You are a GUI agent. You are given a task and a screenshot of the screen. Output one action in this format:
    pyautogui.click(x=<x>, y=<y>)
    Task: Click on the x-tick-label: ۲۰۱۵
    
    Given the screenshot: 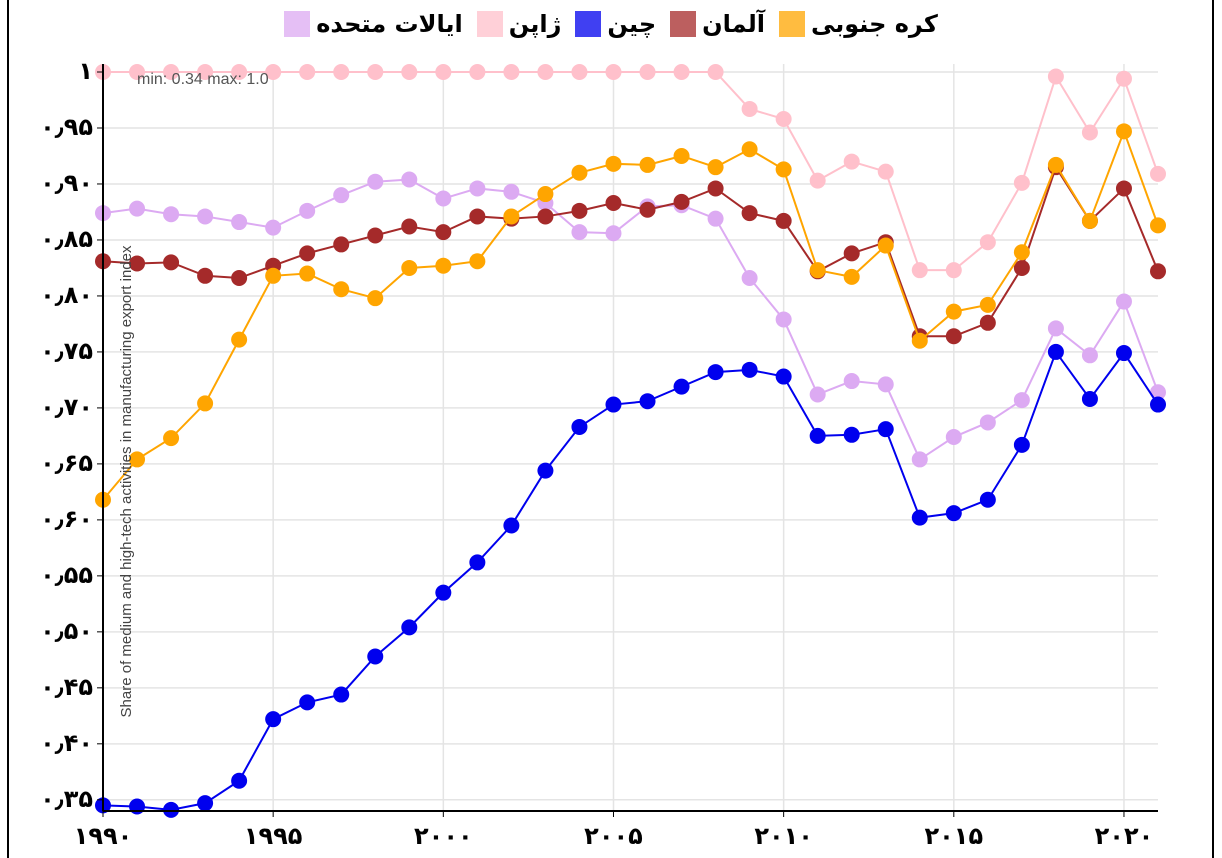 What is the action you would take?
    pyautogui.click(x=954, y=836)
    